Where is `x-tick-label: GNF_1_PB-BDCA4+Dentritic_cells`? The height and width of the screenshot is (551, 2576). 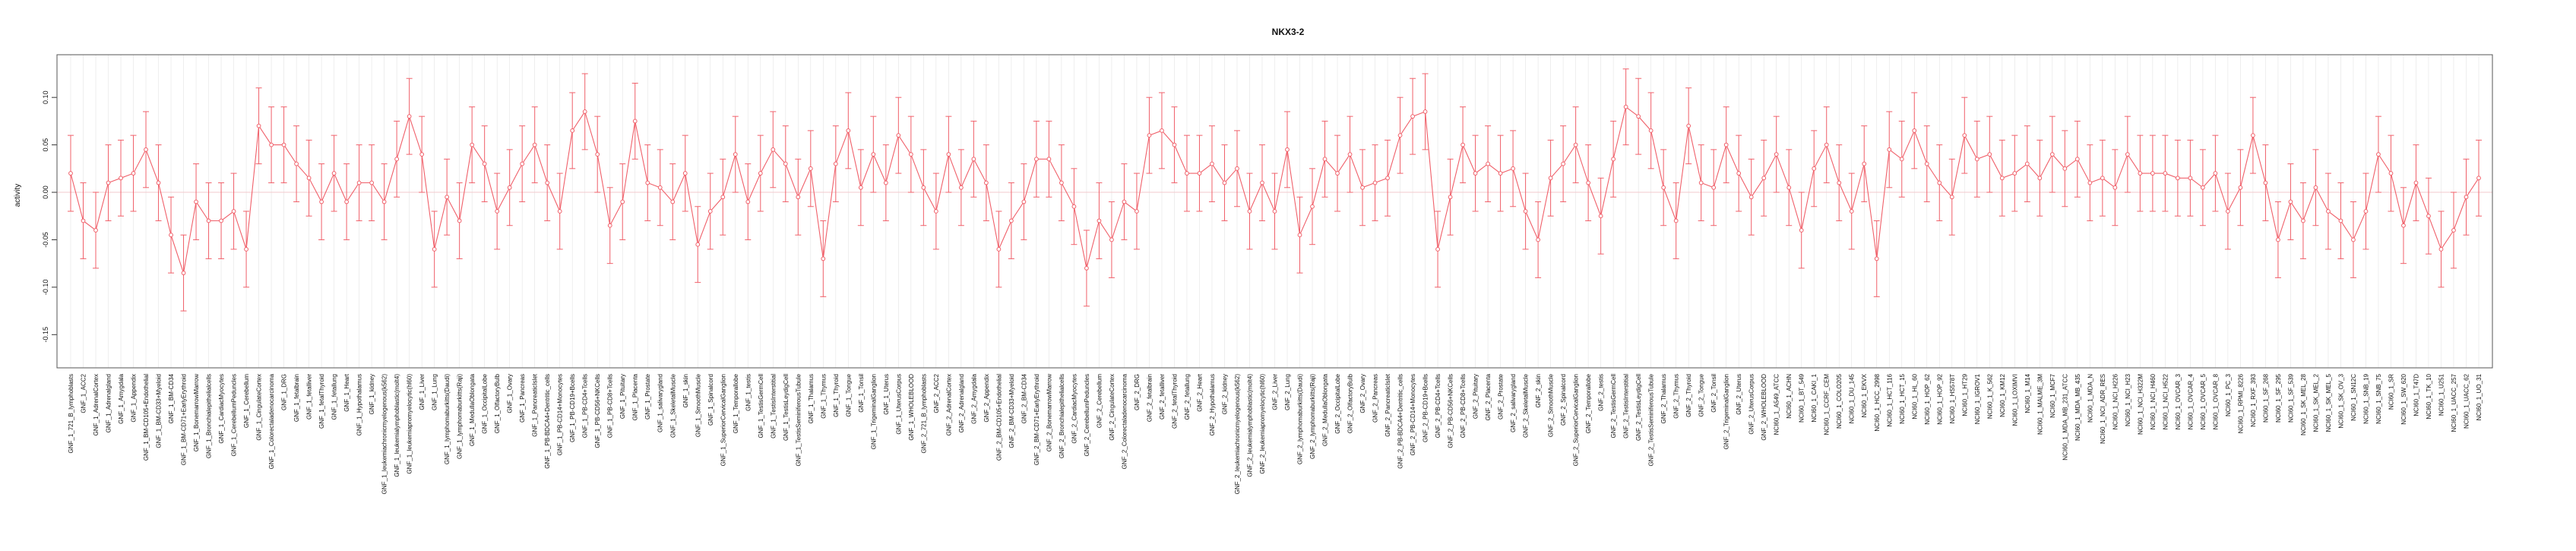 x-tick-label: GNF_1_PB-BDCA4+Dentritic_cells is located at coordinates (547, 422).